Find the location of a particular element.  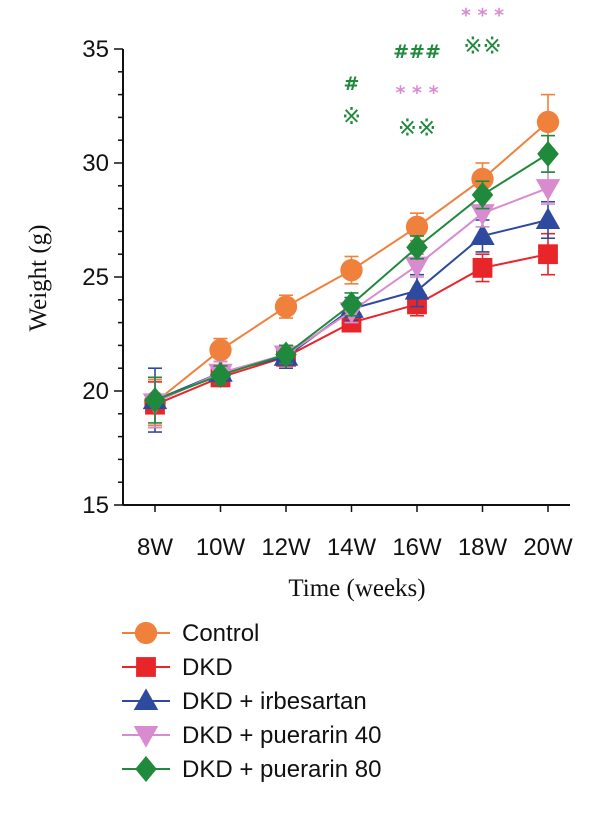

significance-mark: ※ is located at coordinates (351, 117).